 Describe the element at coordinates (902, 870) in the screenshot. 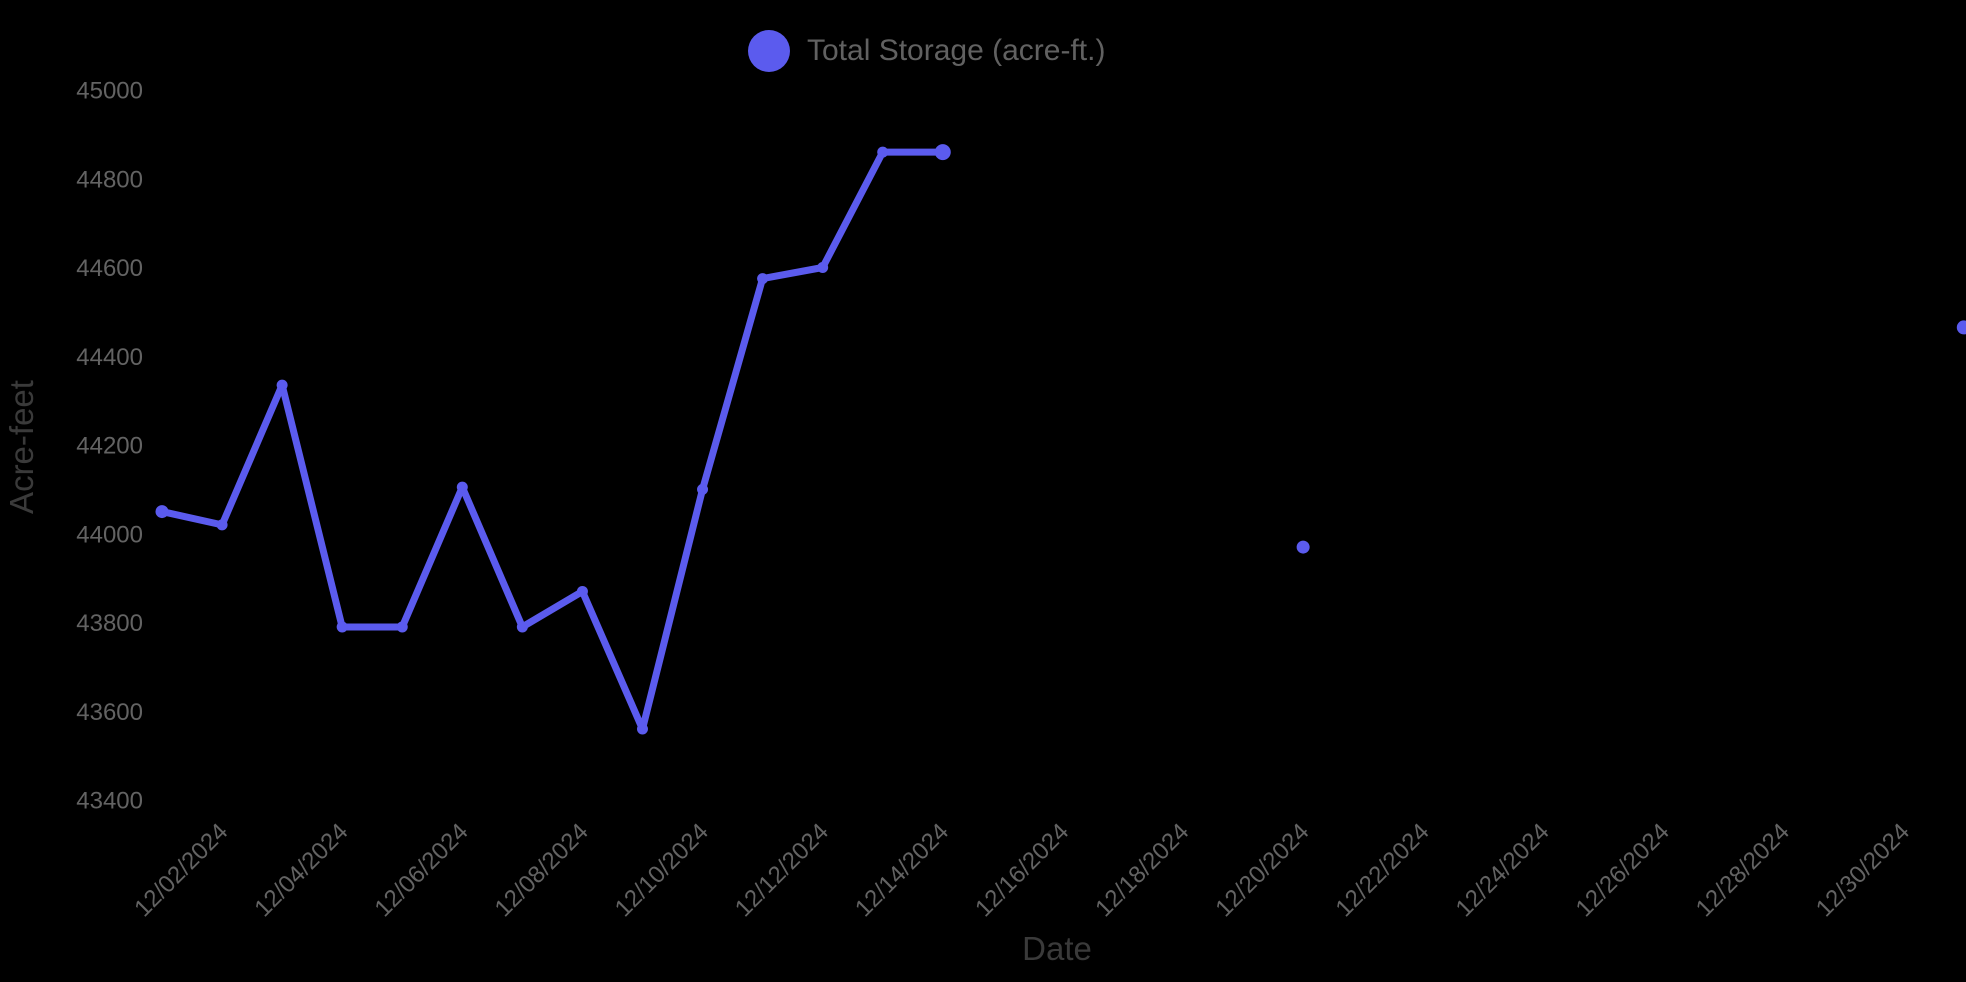

I see `x-tick-label: 12/14/2024` at that location.